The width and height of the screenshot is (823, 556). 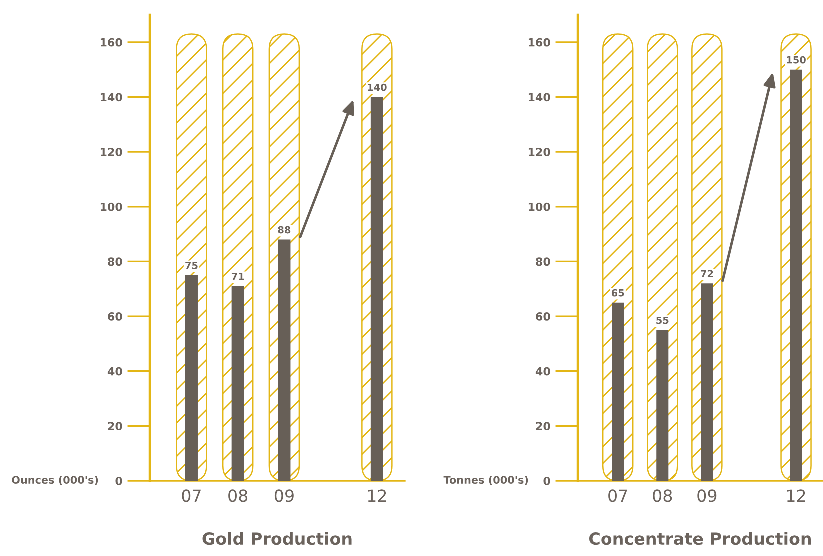 I want to click on data-label: 88, so click(x=284, y=230).